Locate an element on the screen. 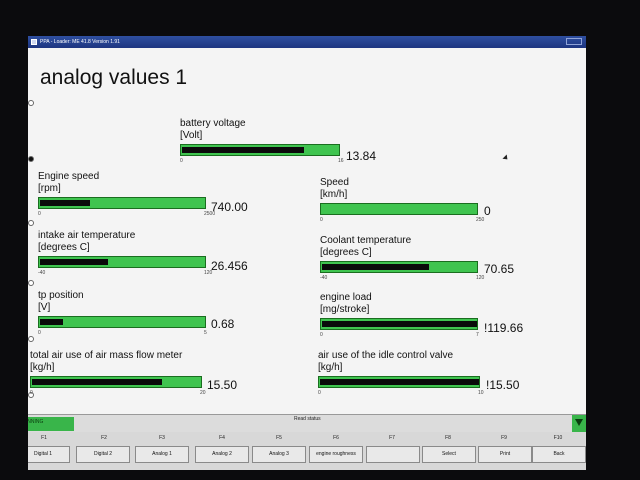  measure-battery-voltage: battery voltage [Volt] 13.84 0 16 is located at coordinates (278, 142).